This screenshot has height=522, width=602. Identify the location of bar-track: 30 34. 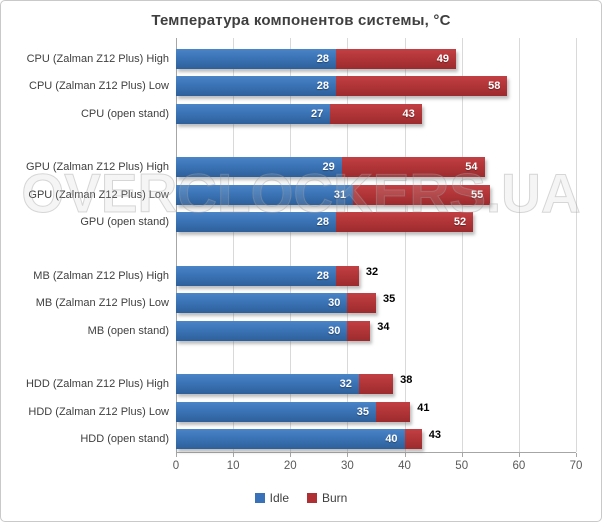
(376, 330).